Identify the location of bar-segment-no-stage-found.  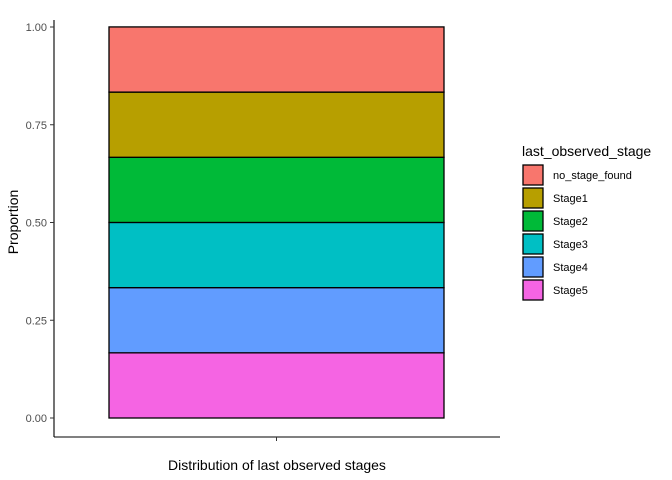
(276, 59).